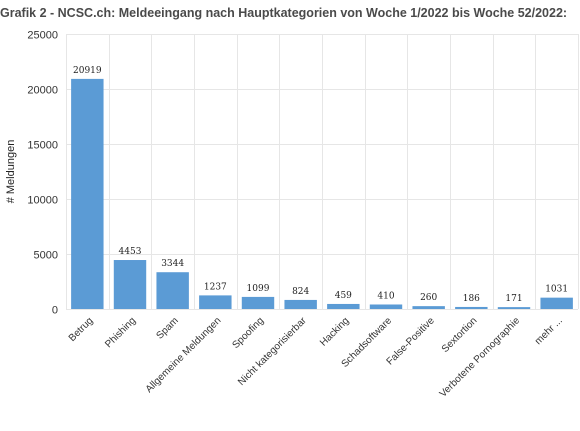  I want to click on x-tick-label: Allgemeine Meldungen, so click(184, 355).